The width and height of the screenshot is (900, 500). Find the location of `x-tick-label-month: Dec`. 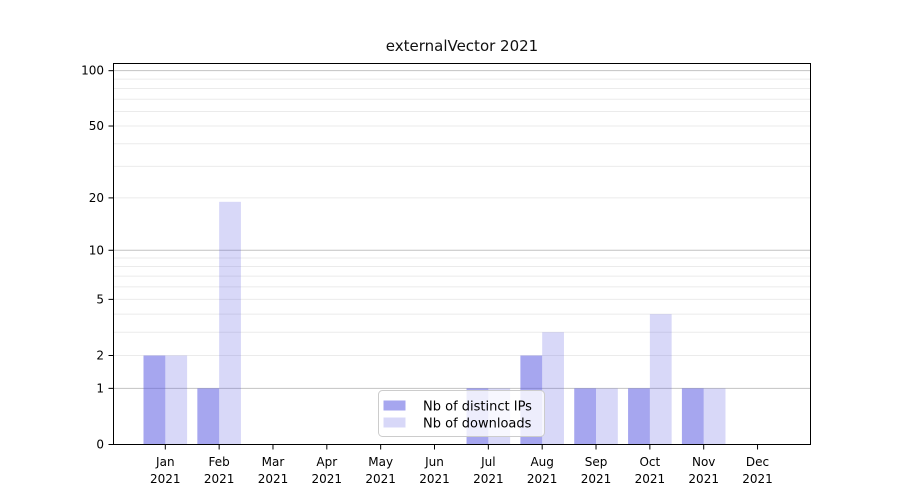

x-tick-label-month: Dec is located at coordinates (757, 462).